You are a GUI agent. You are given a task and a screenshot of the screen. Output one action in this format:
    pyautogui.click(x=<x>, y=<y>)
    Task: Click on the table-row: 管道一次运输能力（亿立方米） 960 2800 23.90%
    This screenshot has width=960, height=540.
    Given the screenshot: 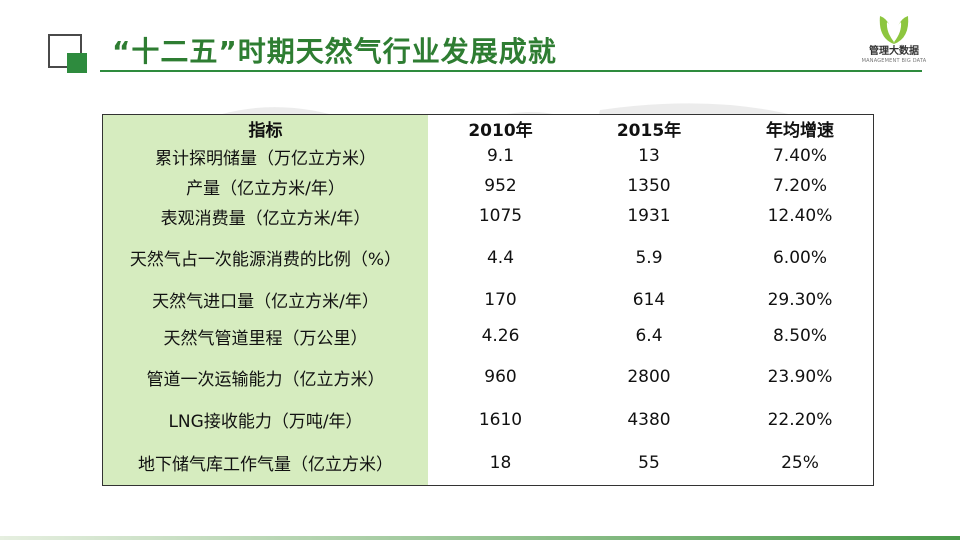 What is the action you would take?
    pyautogui.click(x=489, y=377)
    